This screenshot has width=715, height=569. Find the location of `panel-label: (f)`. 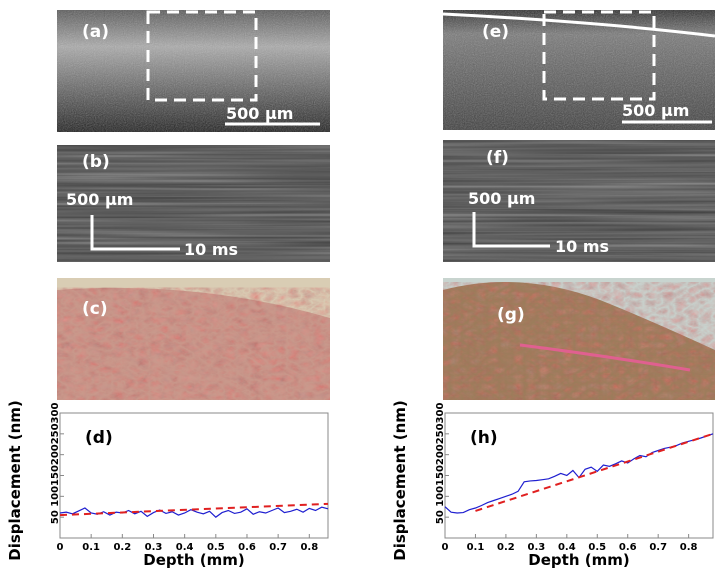

panel-label: (f) is located at coordinates (497, 158).